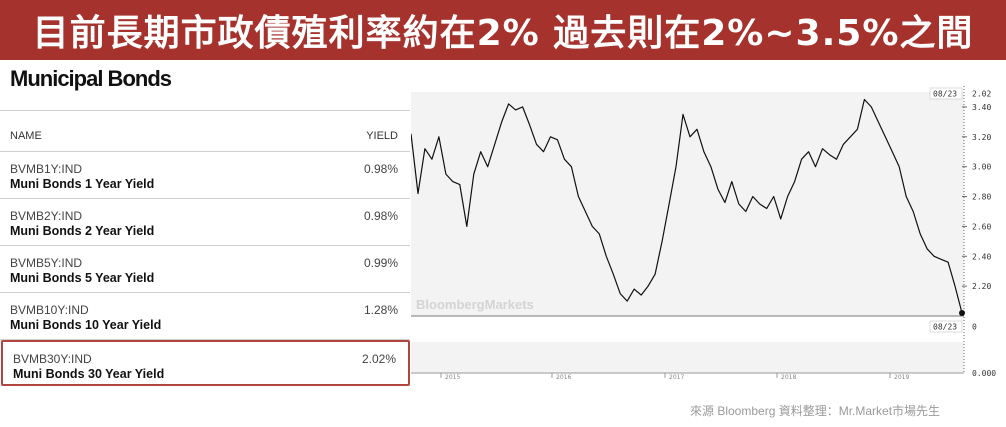  What do you see at coordinates (205, 175) in the screenshot?
I see `table-row: BVMB1Y:IND Muni Bonds 1 Year Yield 0.98%` at bounding box center [205, 175].